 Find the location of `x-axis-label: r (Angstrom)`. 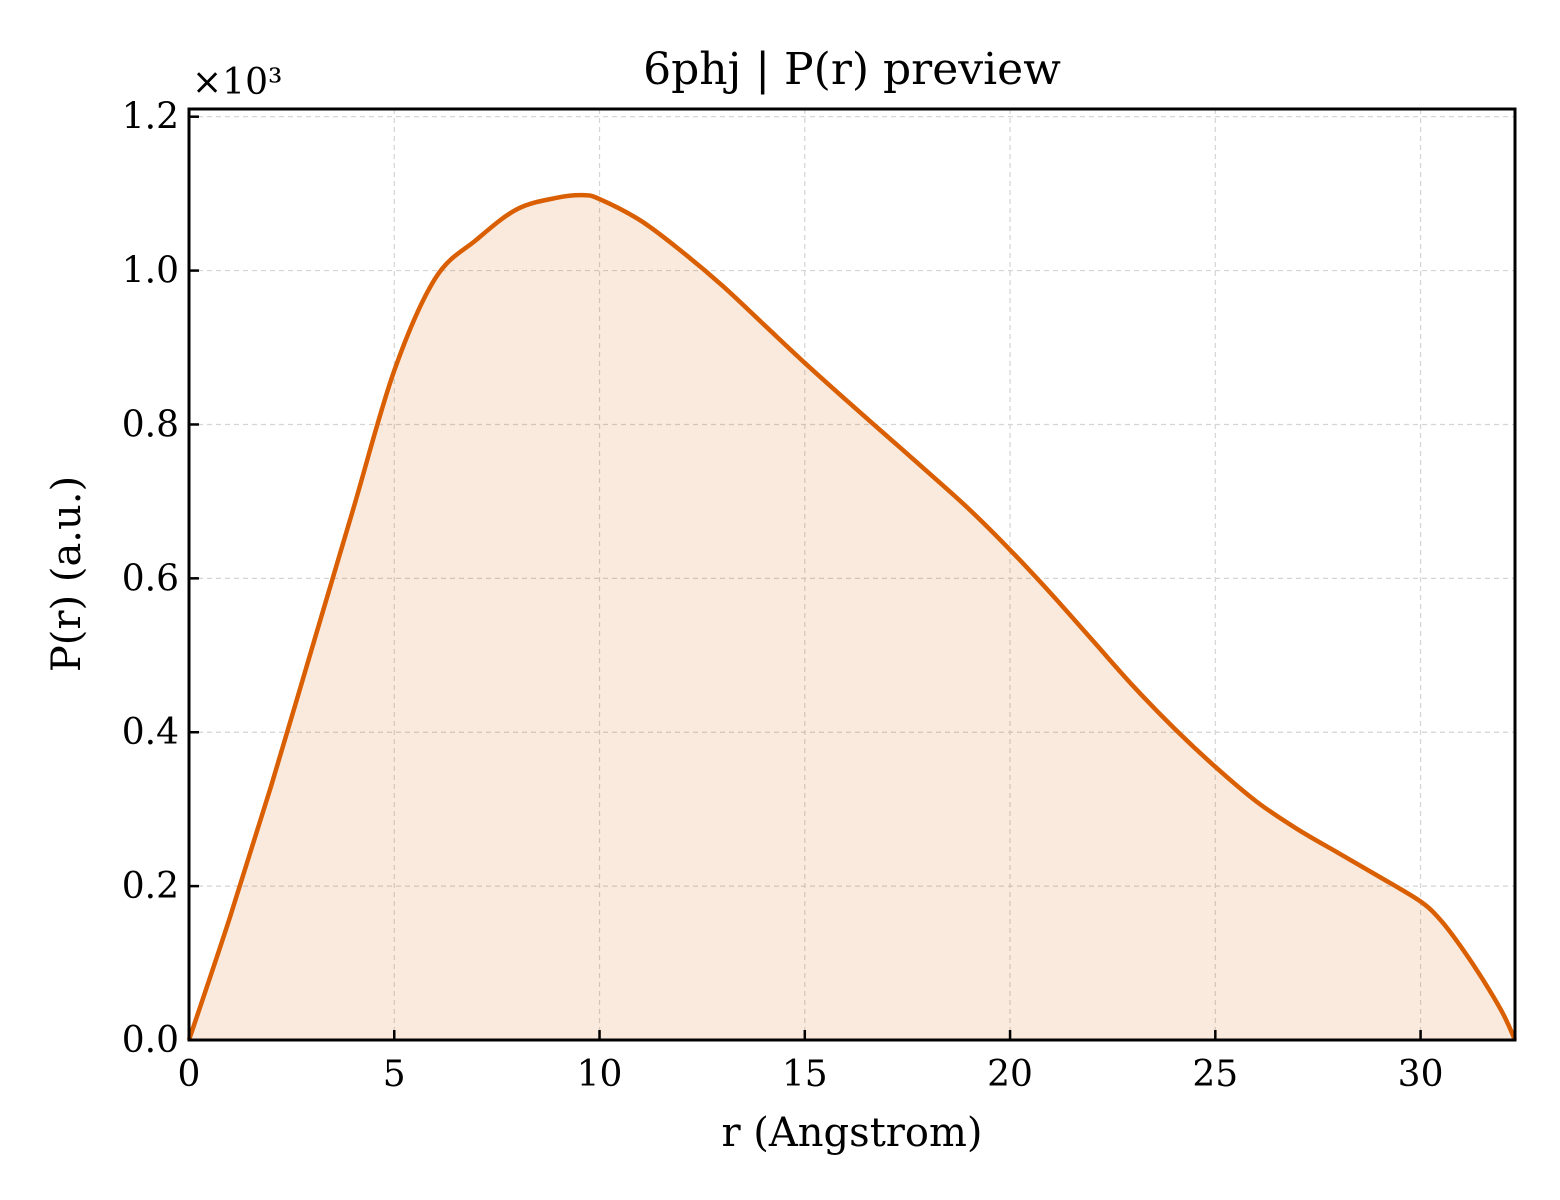

x-axis-label: r (Angstrom) is located at coordinates (851, 1133).